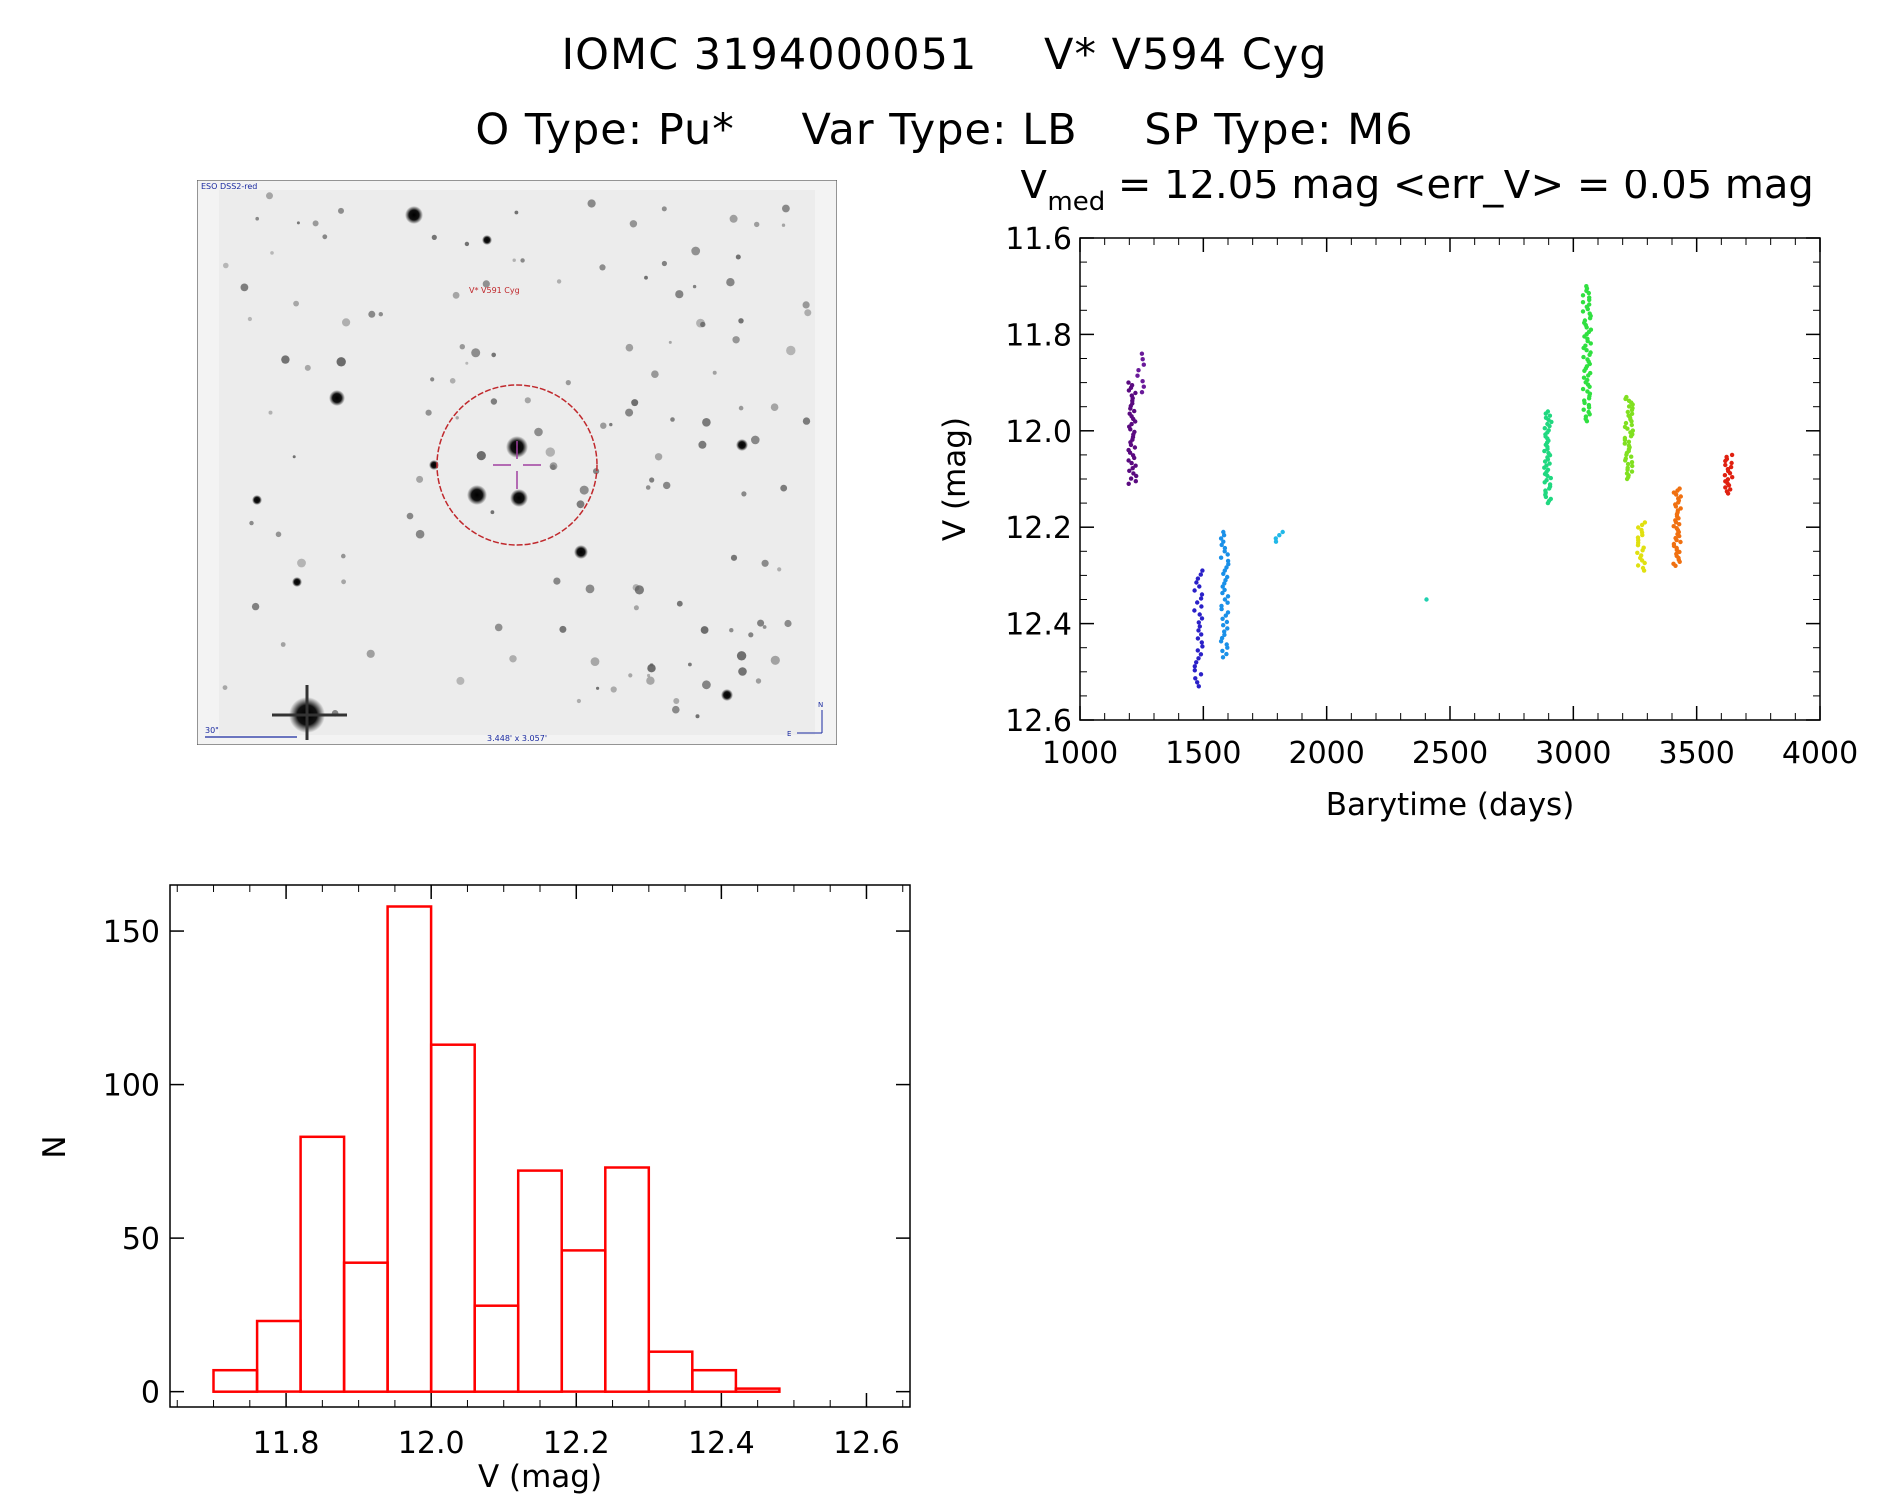 Image resolution: width=1889 pixels, height=1494 pixels. What do you see at coordinates (540, 1476) in the screenshot?
I see `histogram-xlabel: V (mag)` at bounding box center [540, 1476].